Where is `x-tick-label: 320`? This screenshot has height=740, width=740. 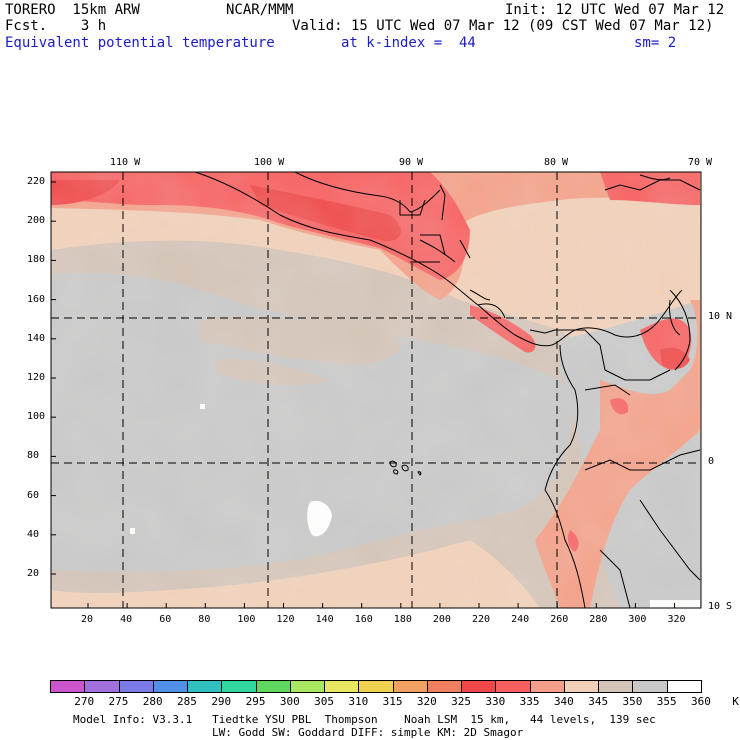 x-tick-label: 320 is located at coordinates (676, 619).